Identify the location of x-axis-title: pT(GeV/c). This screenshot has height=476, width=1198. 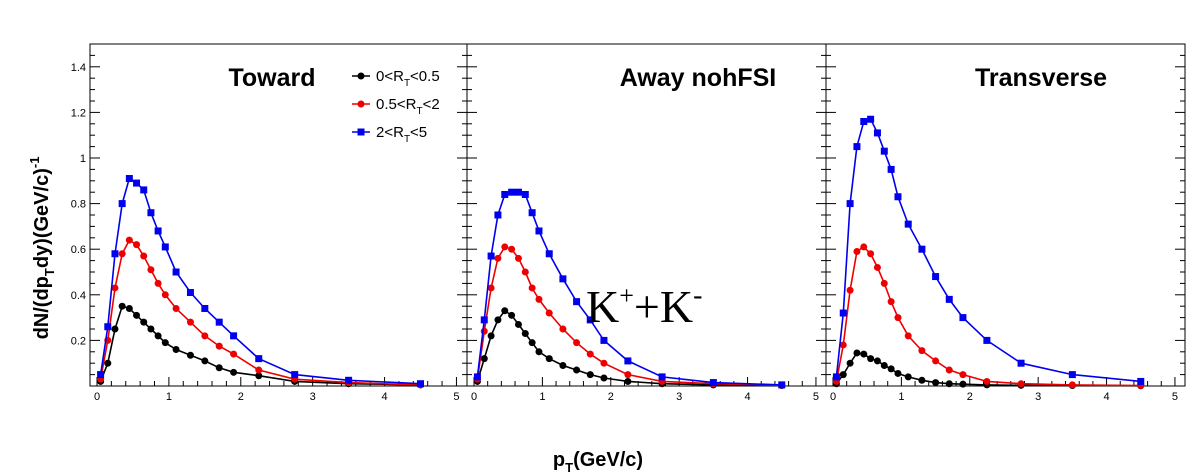
(598, 462).